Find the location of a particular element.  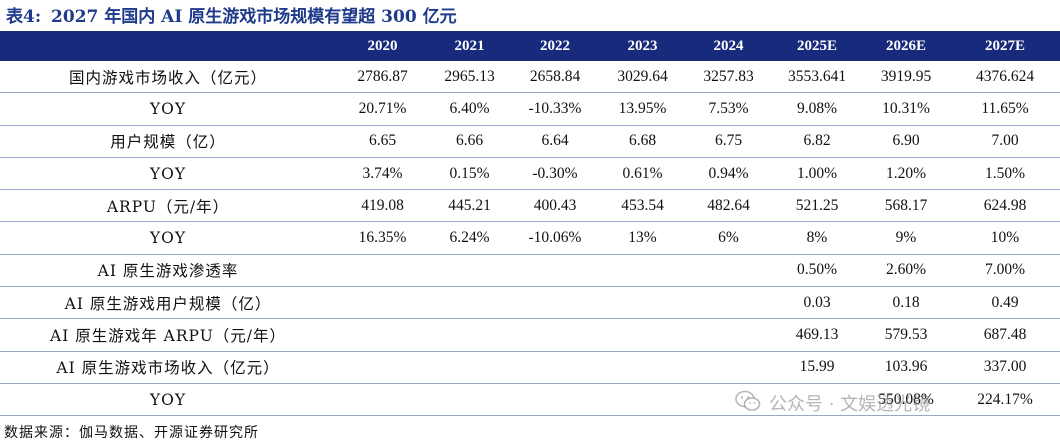

table-cell: 6.64 is located at coordinates (555, 141).